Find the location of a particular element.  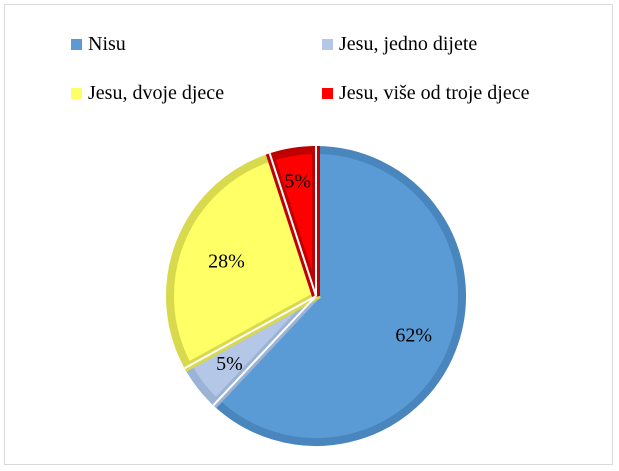

legend-swatch-vise-od-troje is located at coordinates (327, 93).